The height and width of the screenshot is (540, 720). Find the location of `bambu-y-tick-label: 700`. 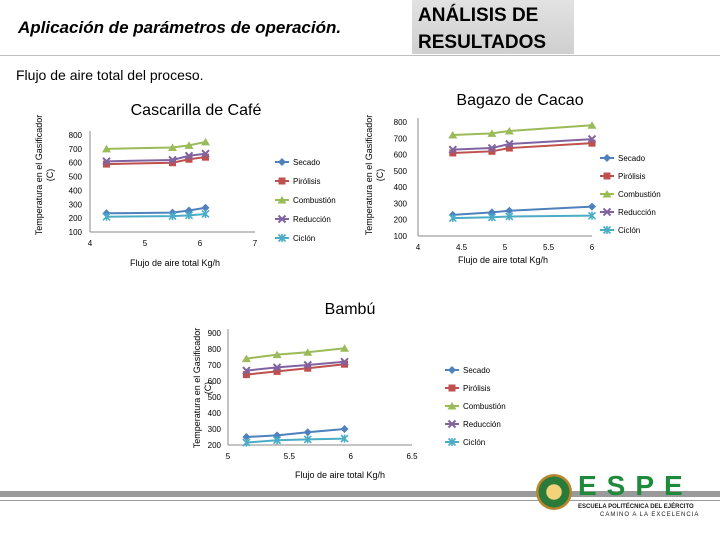

bambu-y-tick-label: 700 is located at coordinates (215, 365).